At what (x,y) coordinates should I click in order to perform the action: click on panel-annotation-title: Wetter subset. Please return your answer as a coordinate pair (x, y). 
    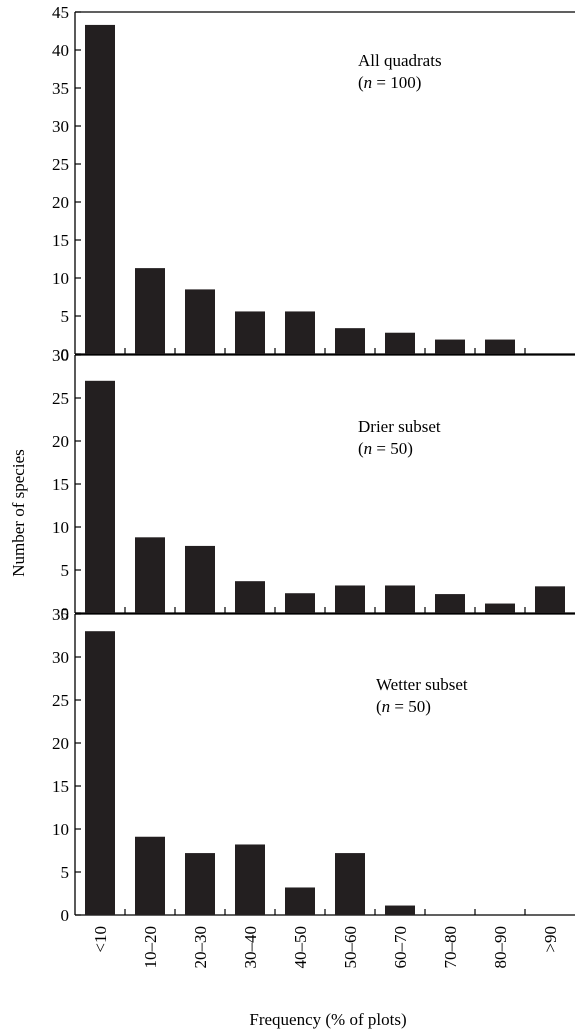
    Looking at the image, I should click on (422, 684).